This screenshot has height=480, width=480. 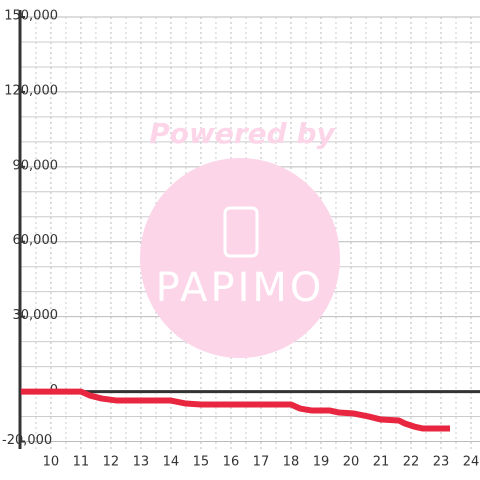 What do you see at coordinates (321, 462) in the screenshot?
I see `x-tick-label: 19` at bounding box center [321, 462].